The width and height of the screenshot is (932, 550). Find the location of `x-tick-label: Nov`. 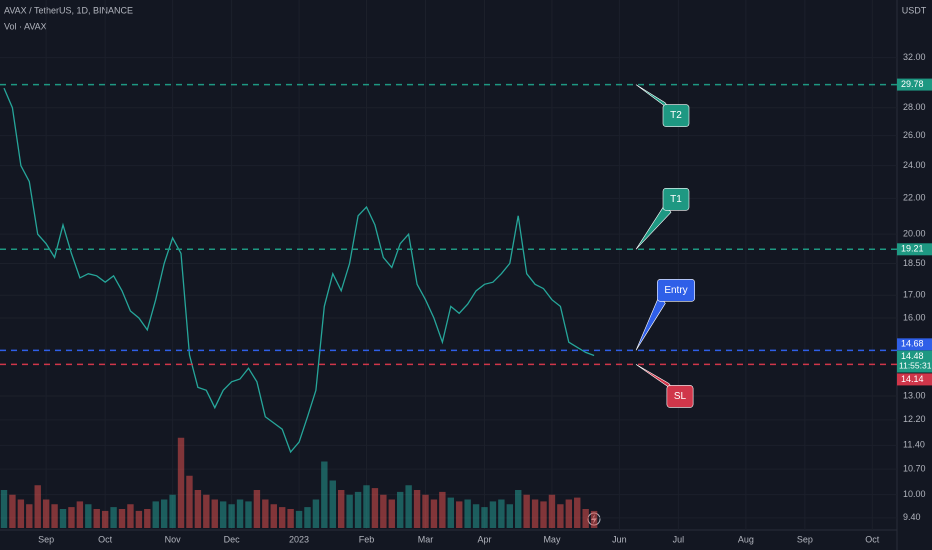

x-tick-label: Nov is located at coordinates (173, 539).